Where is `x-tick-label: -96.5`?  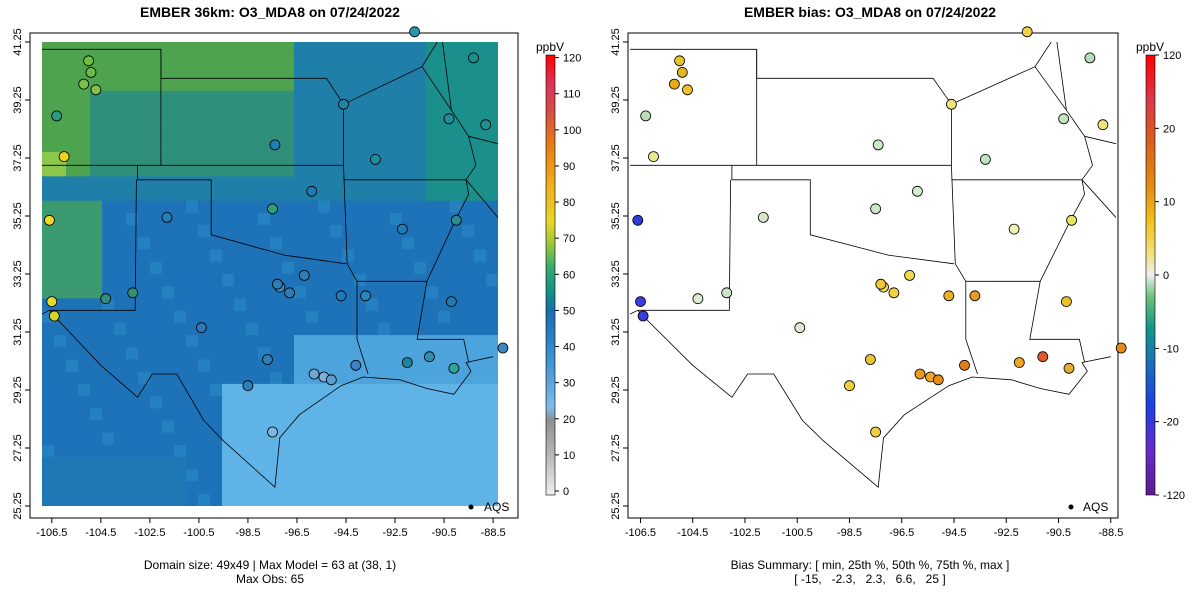 x-tick-label: -96.5 is located at coordinates (901, 533).